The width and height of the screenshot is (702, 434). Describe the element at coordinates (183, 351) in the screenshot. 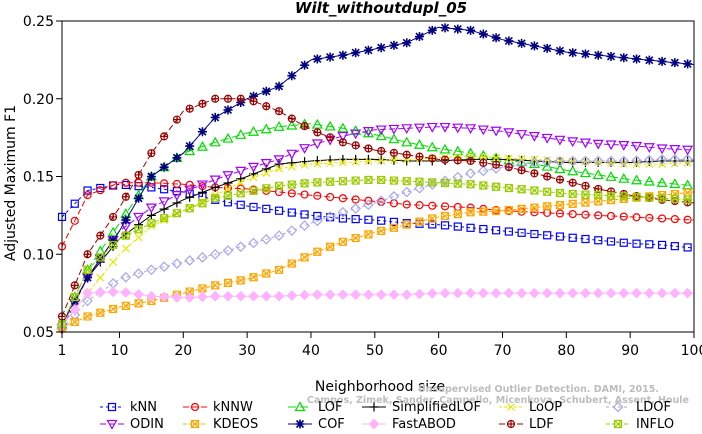

I see `x-tick-label: 20` at that location.